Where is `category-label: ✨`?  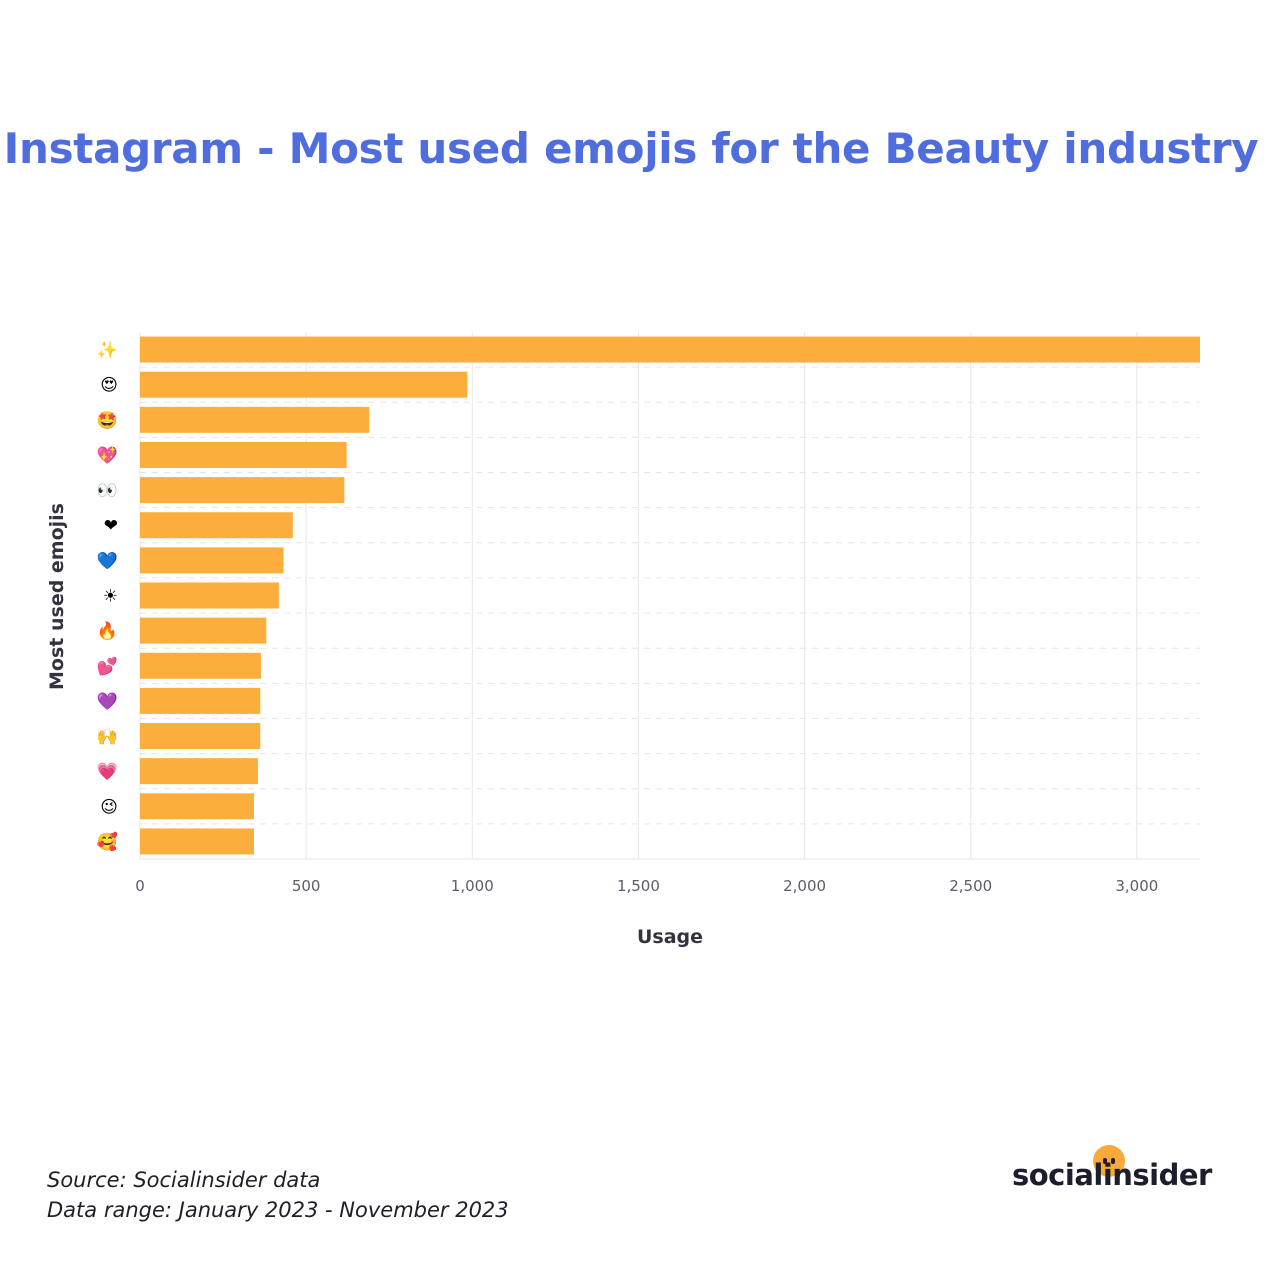
category-label: ✨ is located at coordinates (107, 351).